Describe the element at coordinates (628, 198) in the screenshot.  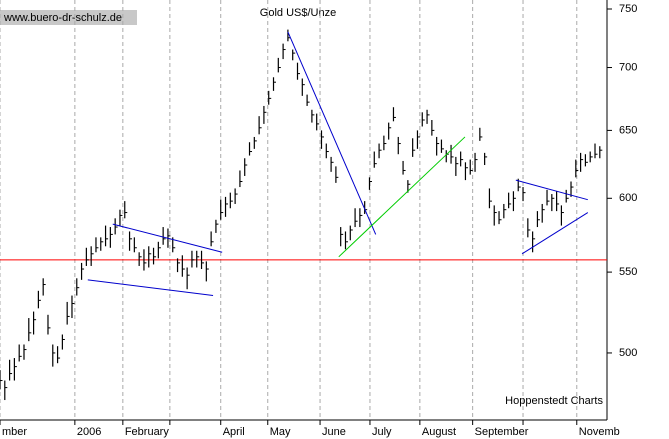
I see `y-tick-label: 600` at that location.